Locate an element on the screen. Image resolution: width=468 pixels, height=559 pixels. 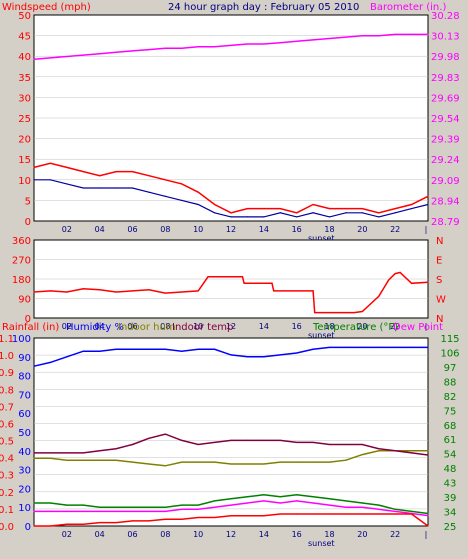
panel3-label-temperature: Temperature (°F) is located at coordinates (355, 327).